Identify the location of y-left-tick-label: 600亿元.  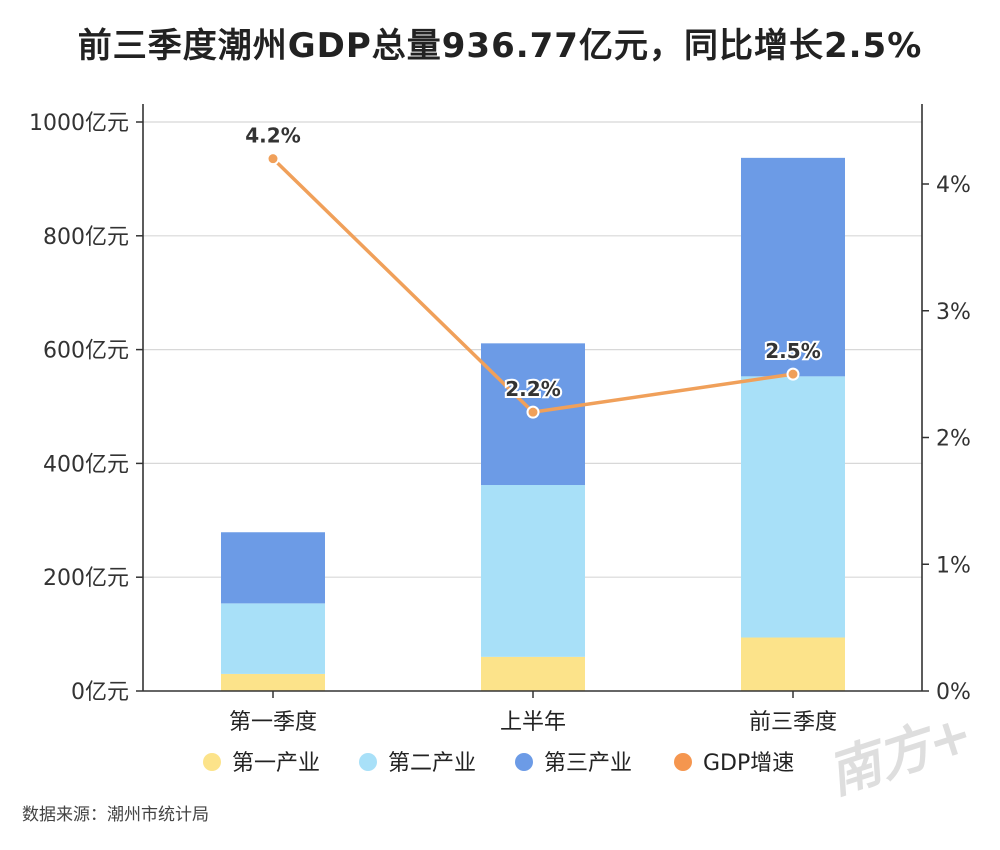
(86, 351).